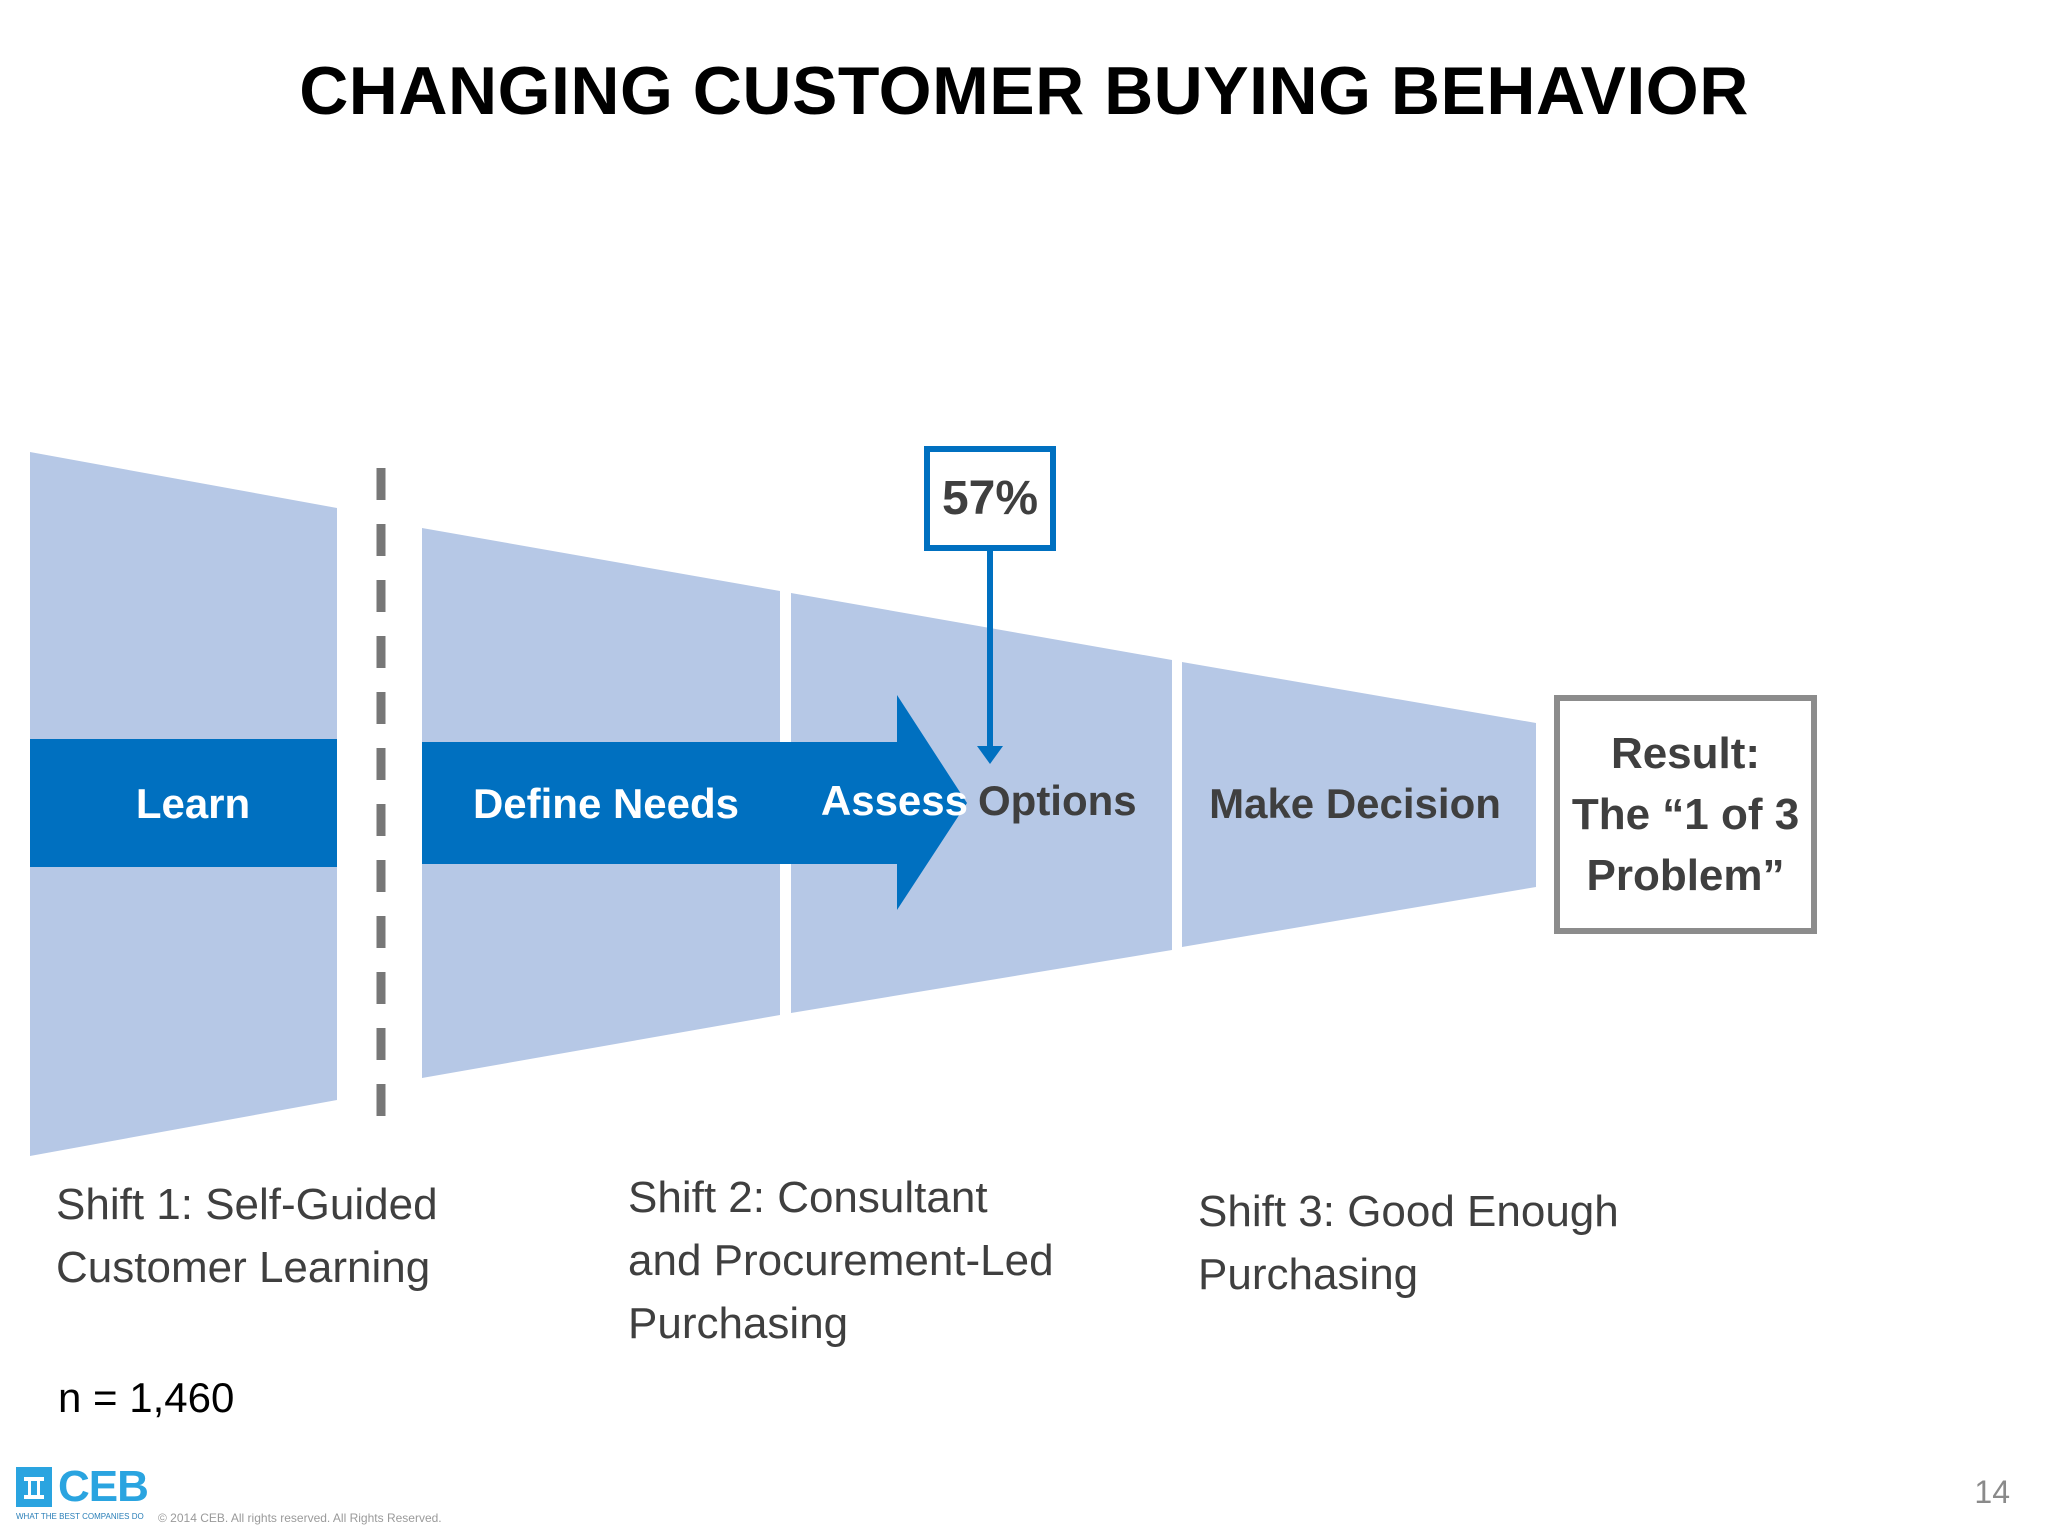  Describe the element at coordinates (1024, 91) in the screenshot. I see `slide-title: CHANGING CUSTOMER BUYING BEHAVIOR` at that location.